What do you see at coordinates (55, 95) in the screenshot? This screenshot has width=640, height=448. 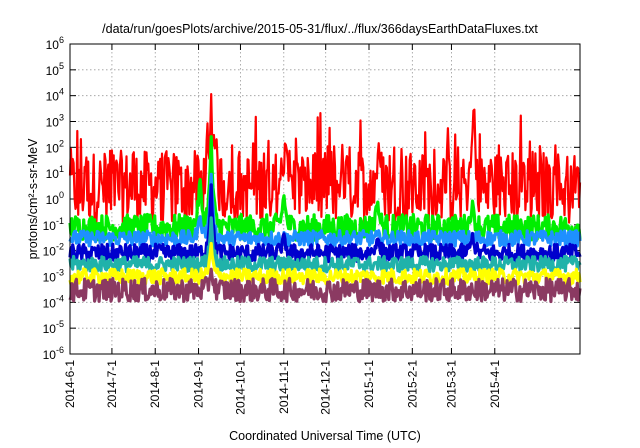 I see `y-tick-label: 10⁴` at bounding box center [55, 95].